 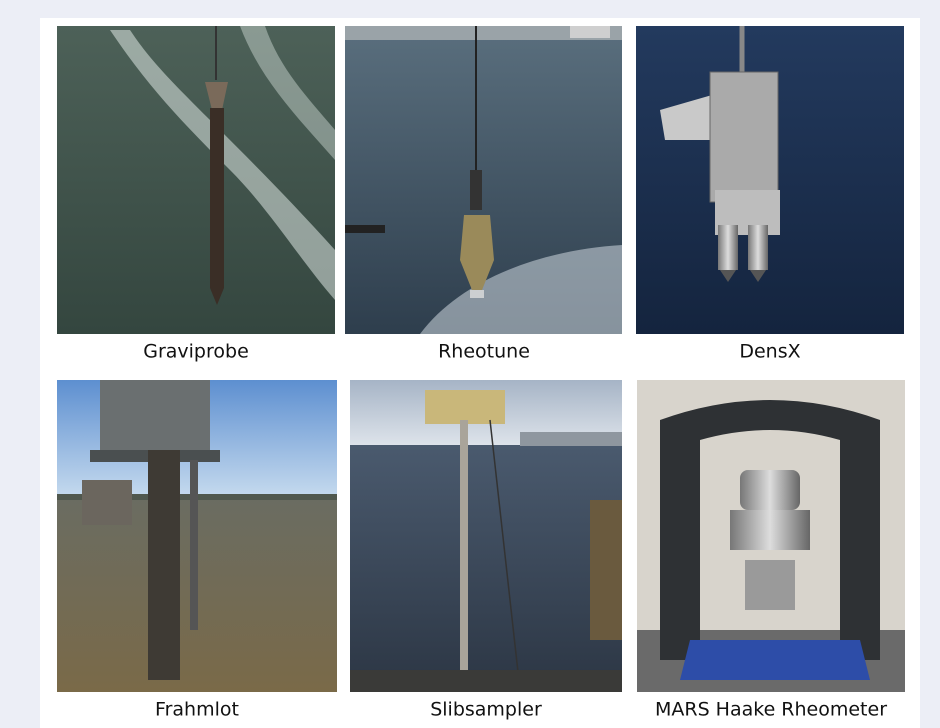 What do you see at coordinates (771, 710) in the screenshot?
I see `caption: MARS Haake Rheometer` at bounding box center [771, 710].